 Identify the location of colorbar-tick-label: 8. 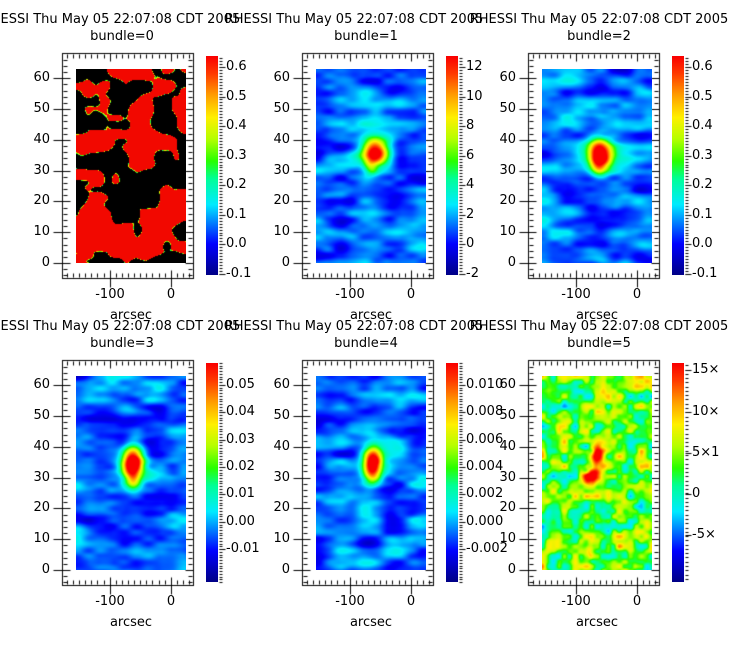
(470, 125).